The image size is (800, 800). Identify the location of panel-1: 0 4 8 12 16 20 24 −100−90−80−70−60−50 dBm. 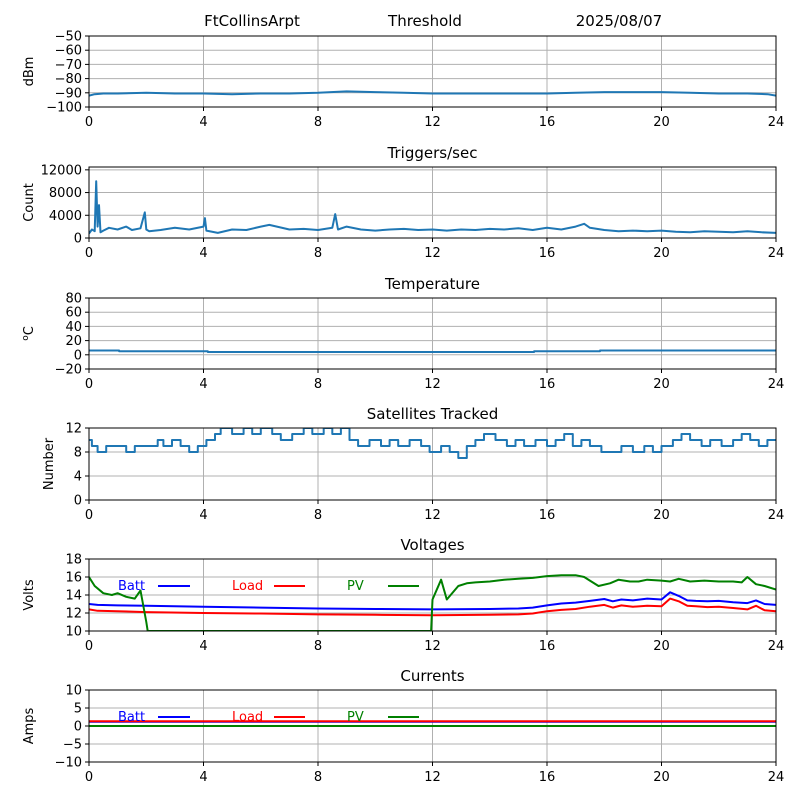
(403, 80).